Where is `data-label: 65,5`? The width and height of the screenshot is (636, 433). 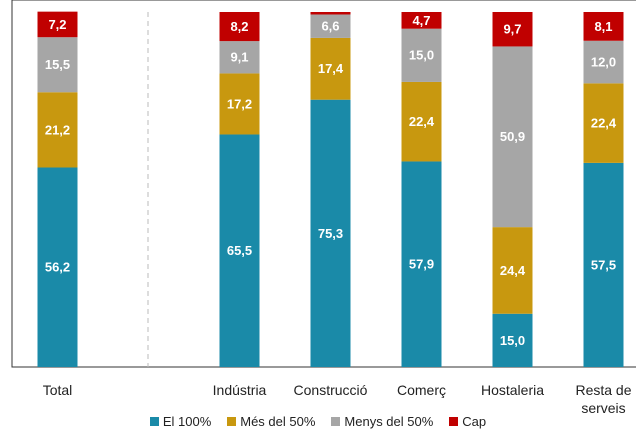 data-label: 65,5 is located at coordinates (239, 250).